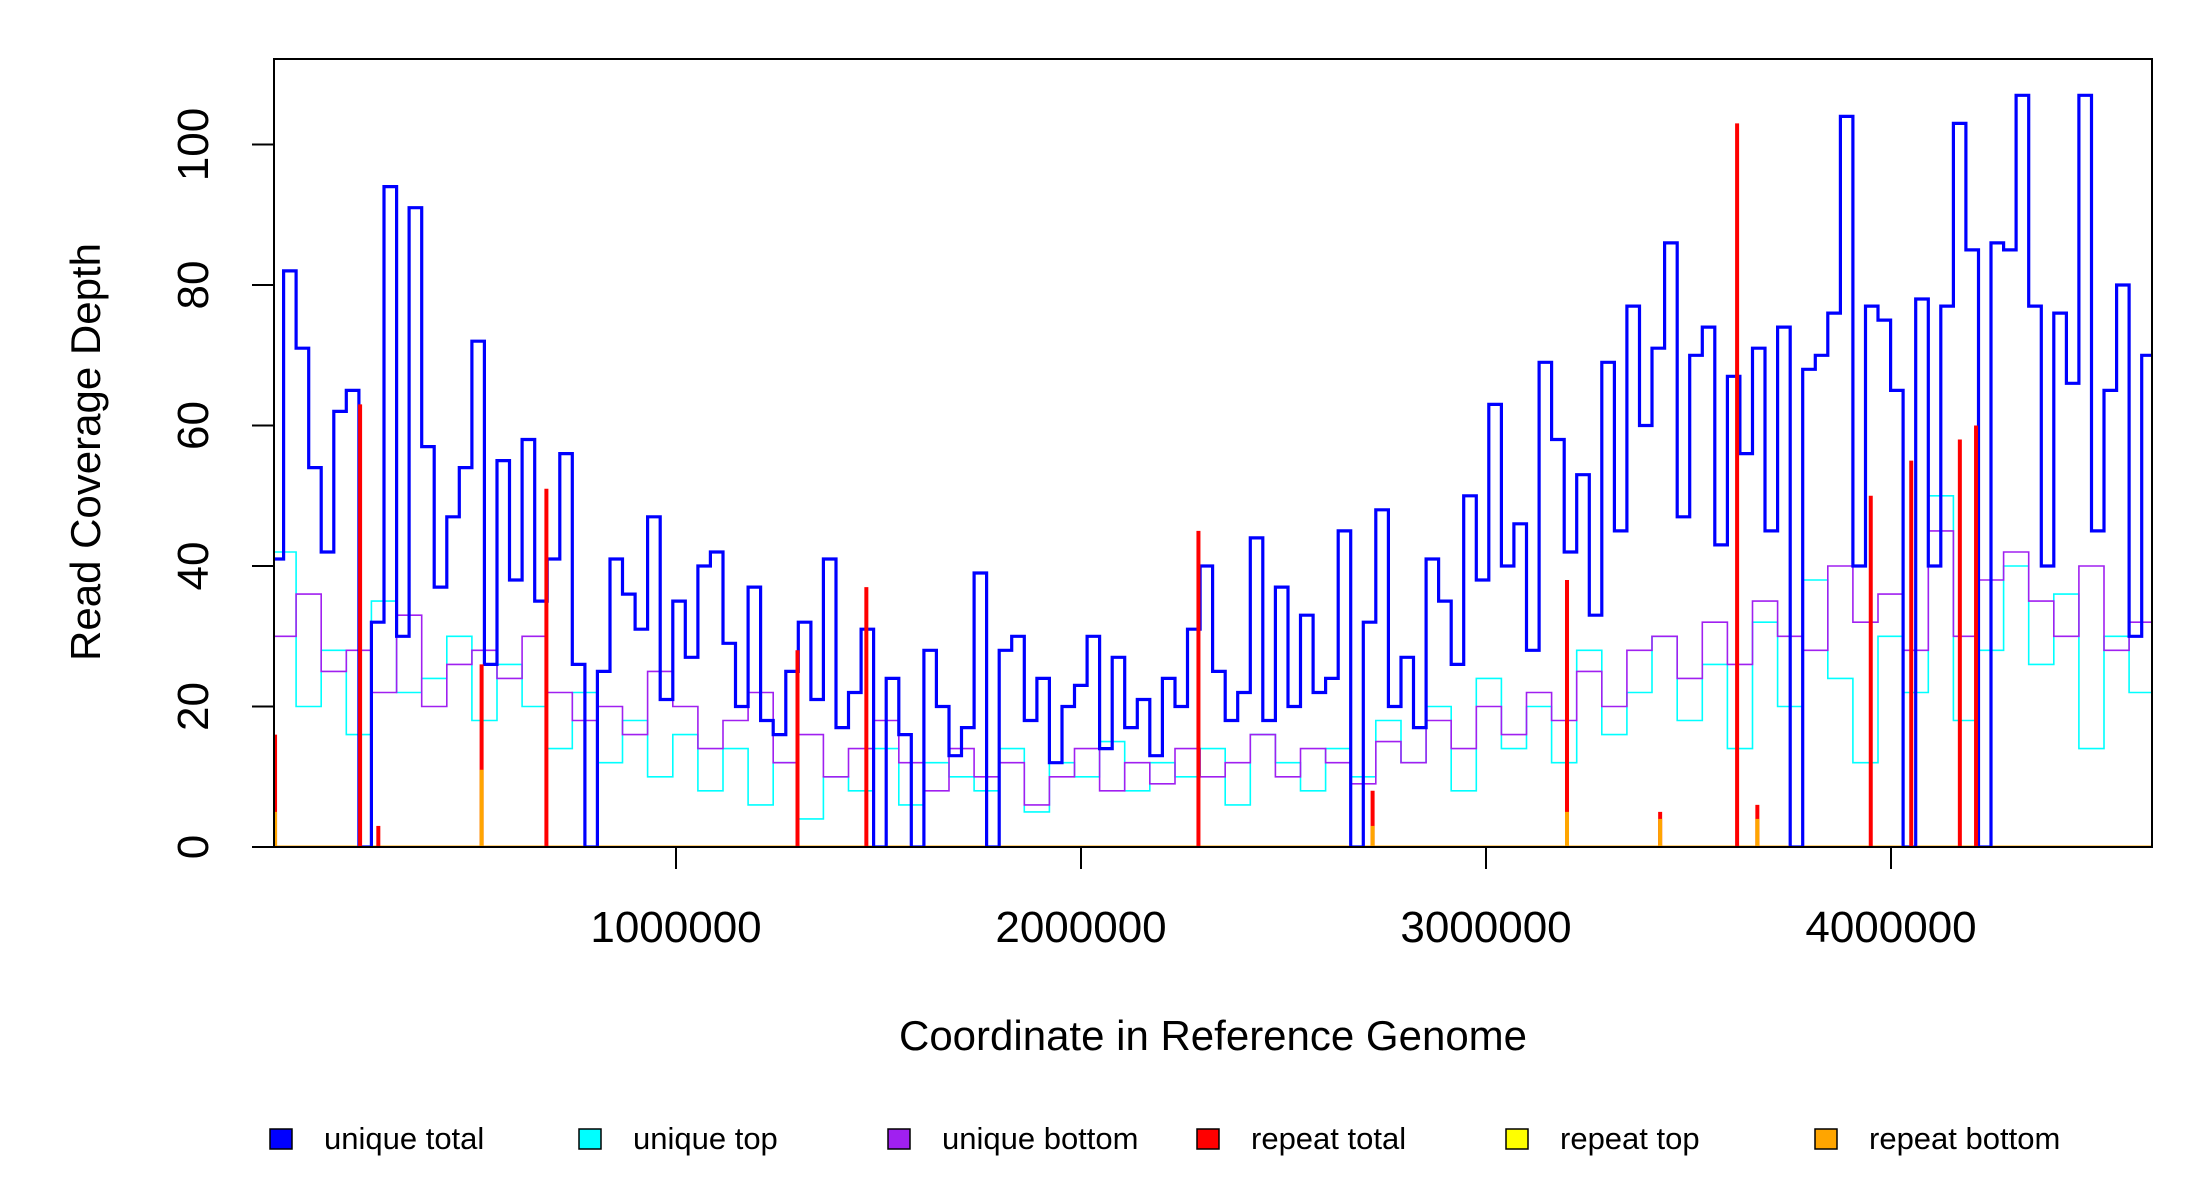 The width and height of the screenshot is (2200, 1200). I want to click on legend-item-repeat-bottom: repeat bottom, so click(1937, 1138).